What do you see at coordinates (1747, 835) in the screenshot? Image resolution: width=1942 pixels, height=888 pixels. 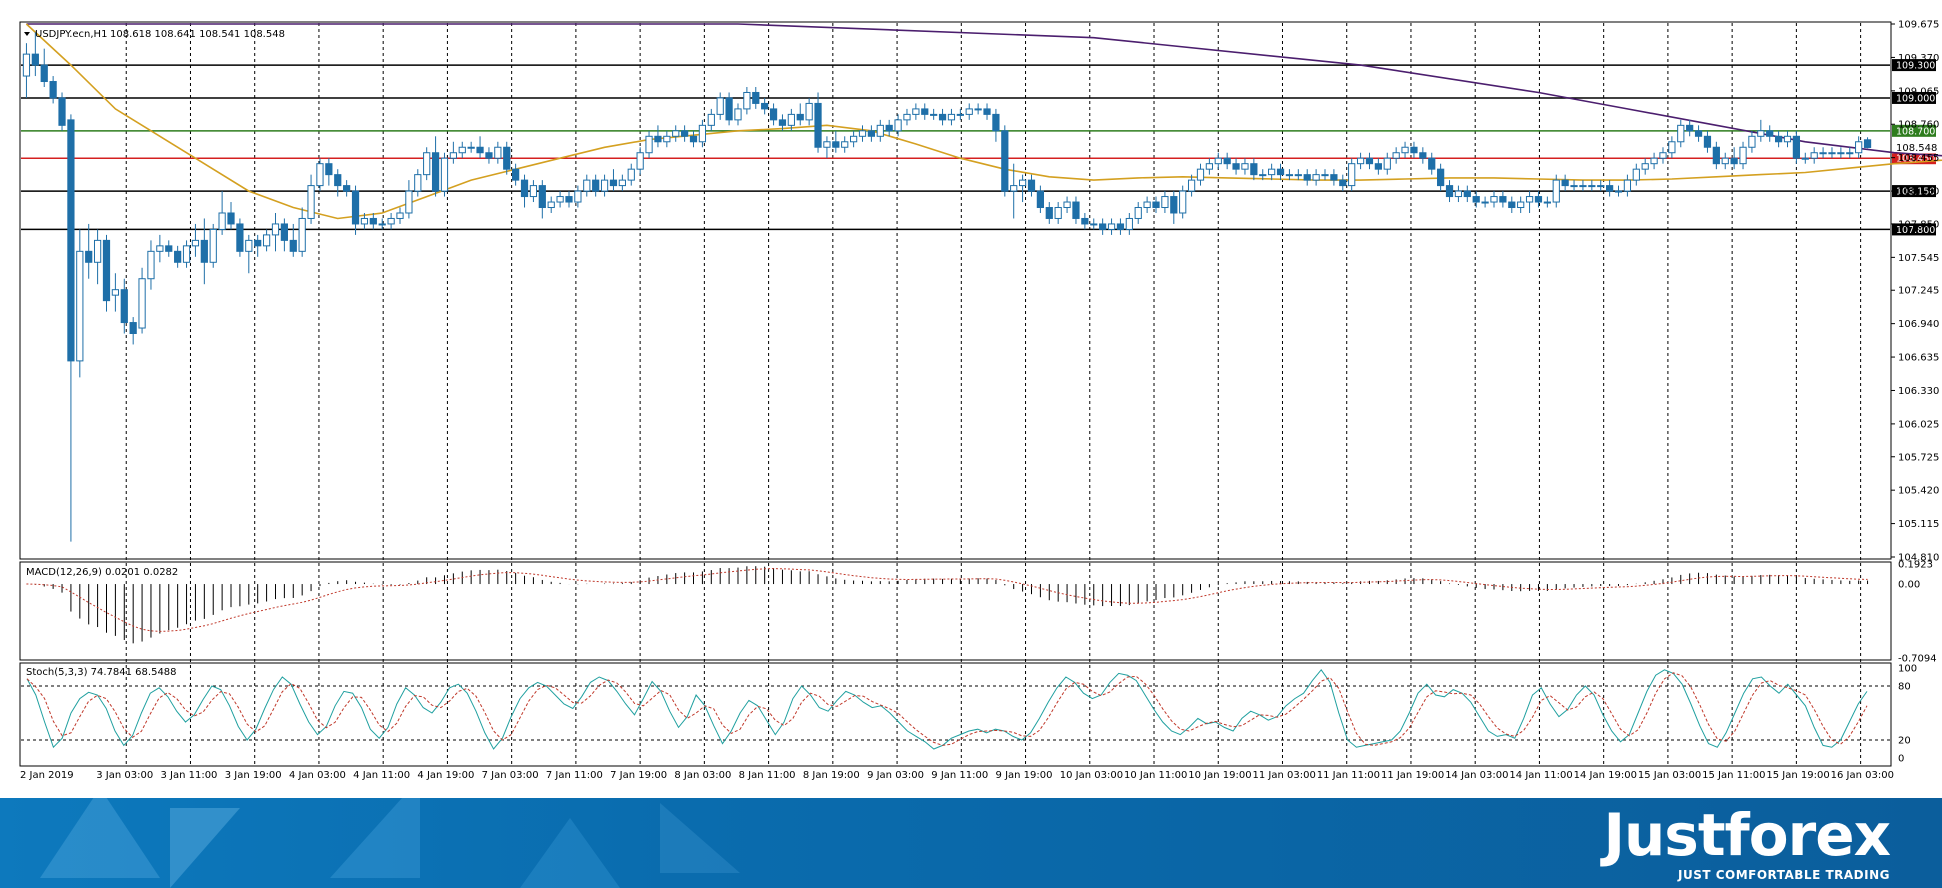 I see `brand-name: Justforex` at bounding box center [1747, 835].